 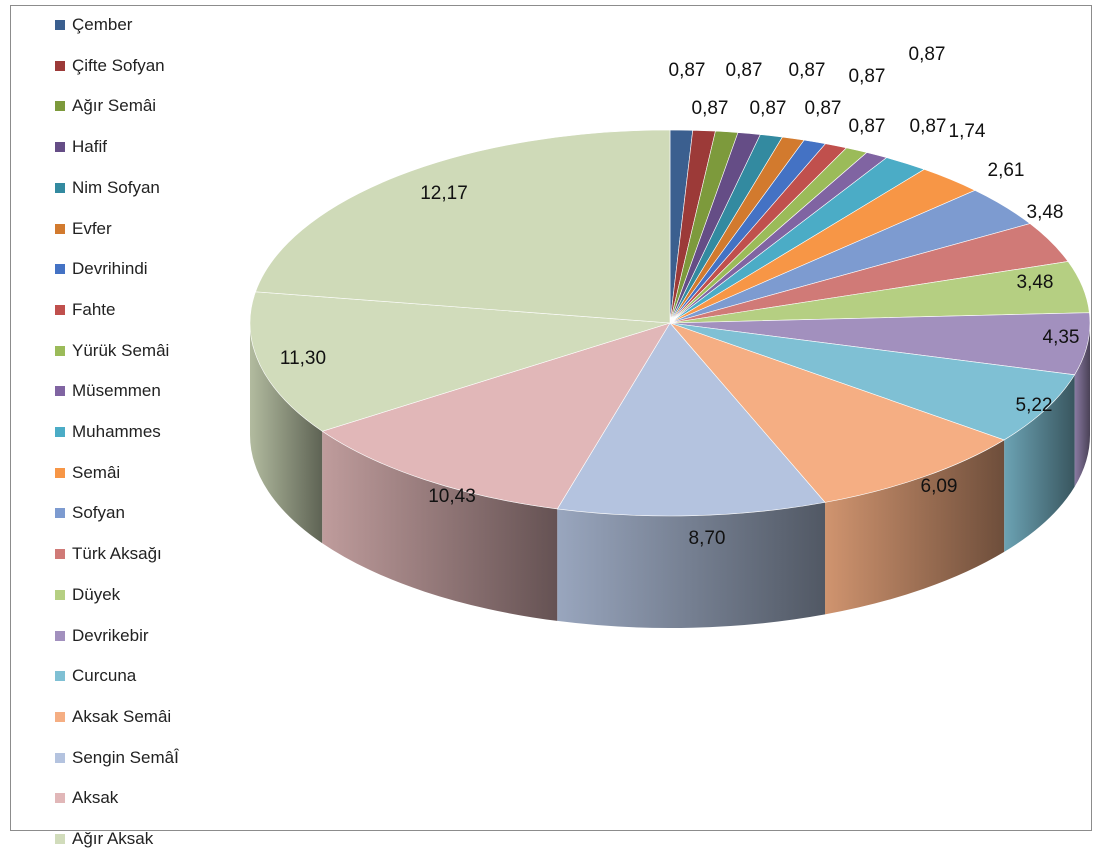 I want to click on legend-label: Müsemmen, so click(x=116, y=391).